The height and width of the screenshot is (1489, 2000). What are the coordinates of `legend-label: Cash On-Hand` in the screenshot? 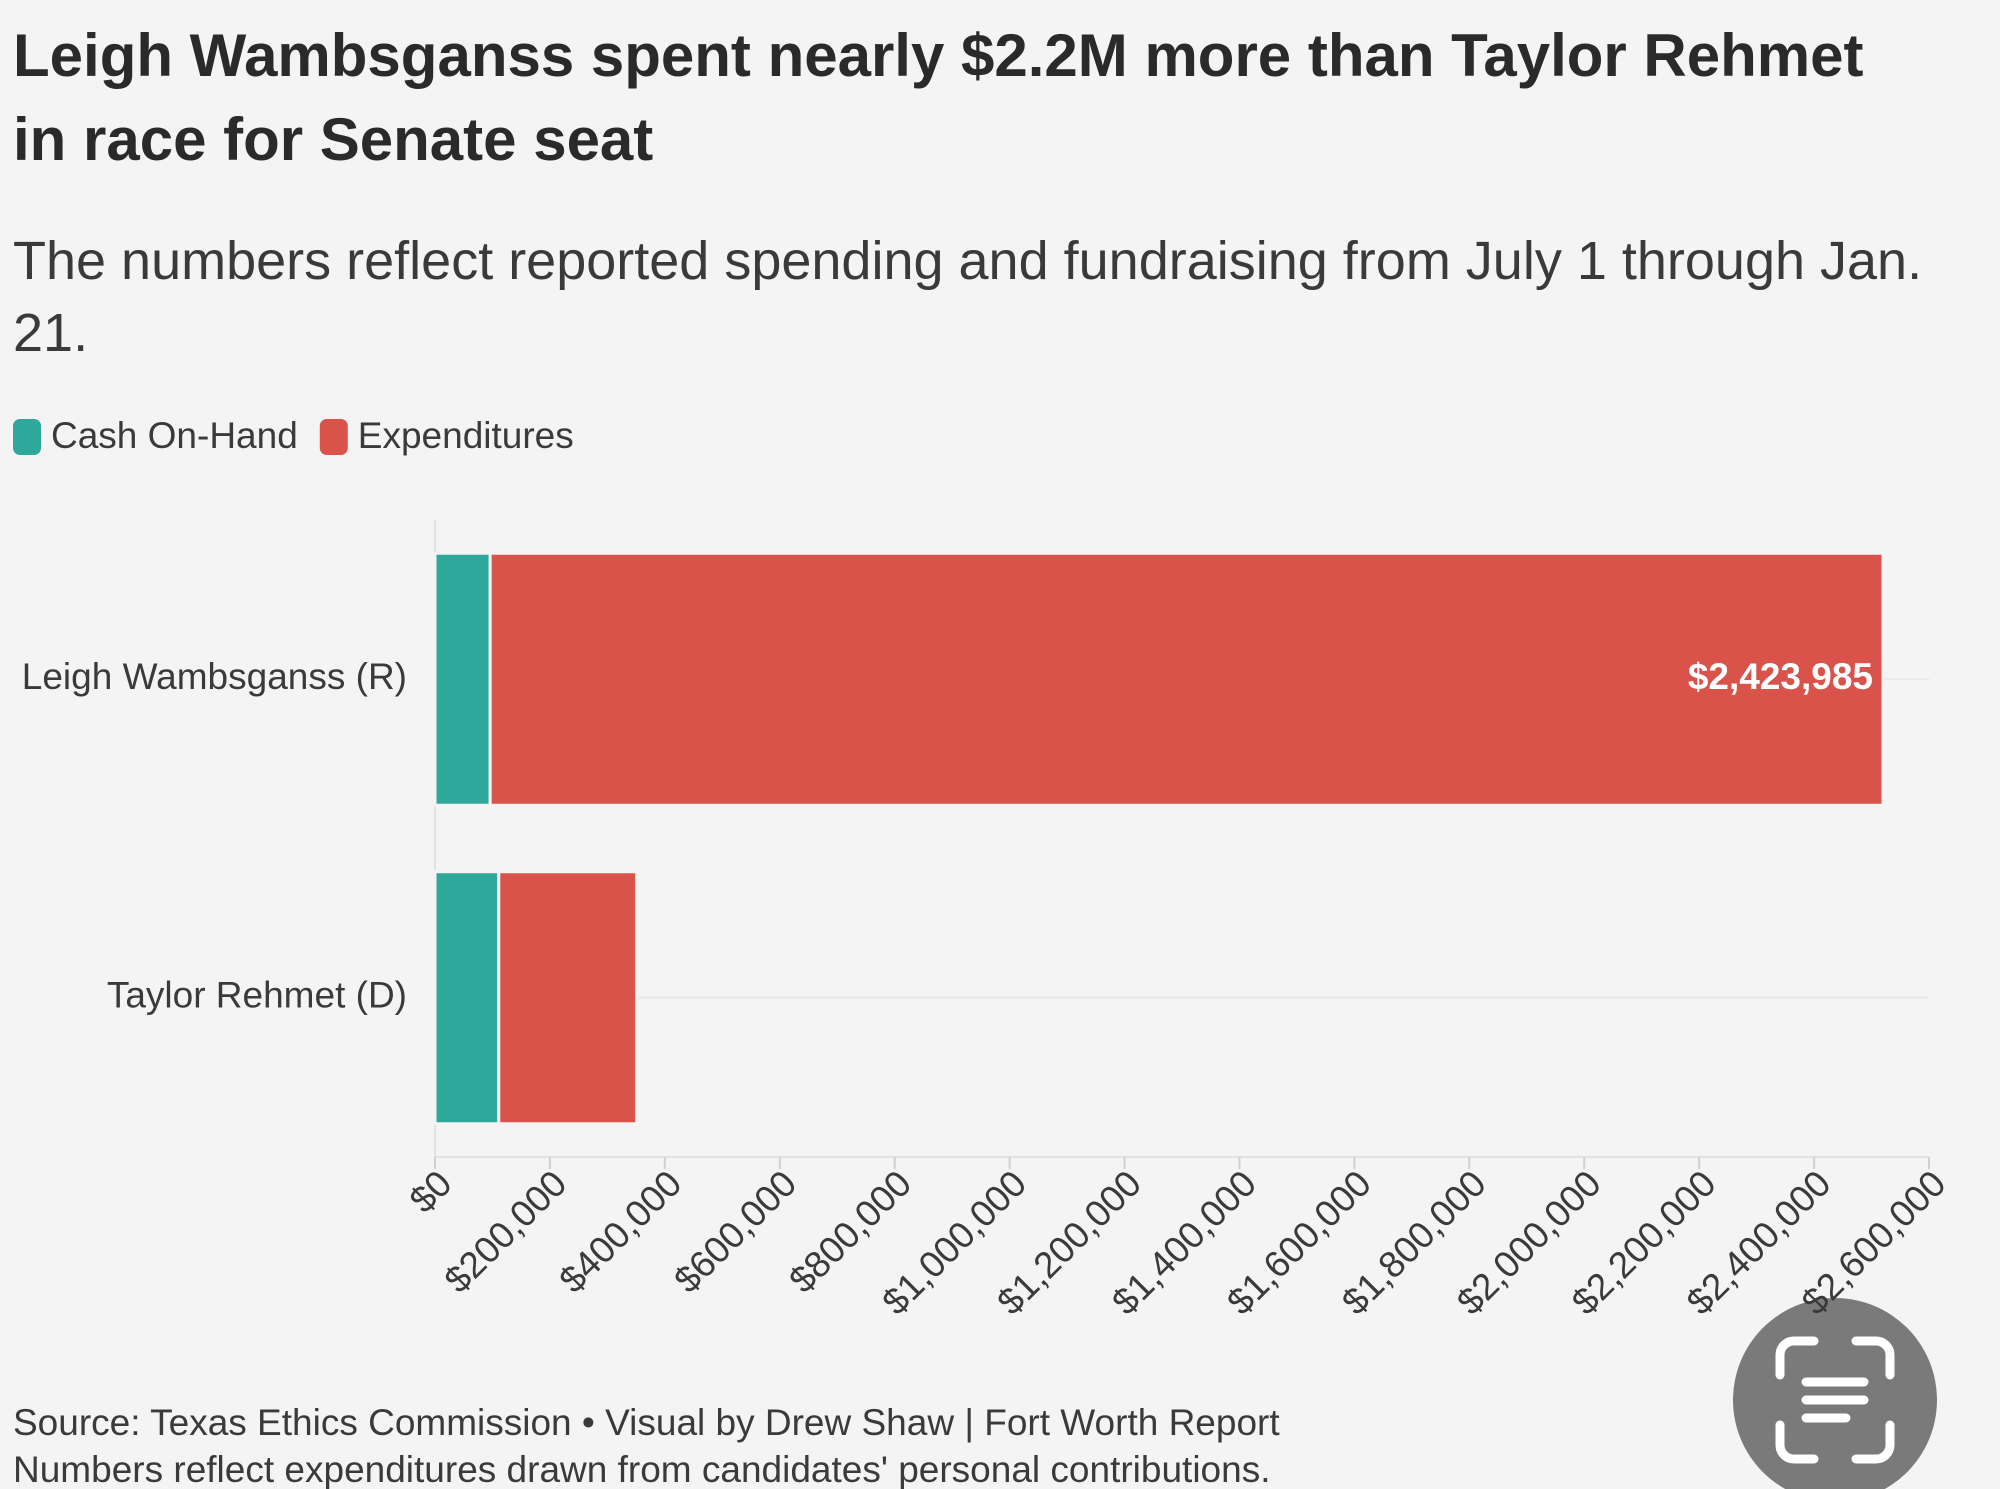 It's located at (174, 435).